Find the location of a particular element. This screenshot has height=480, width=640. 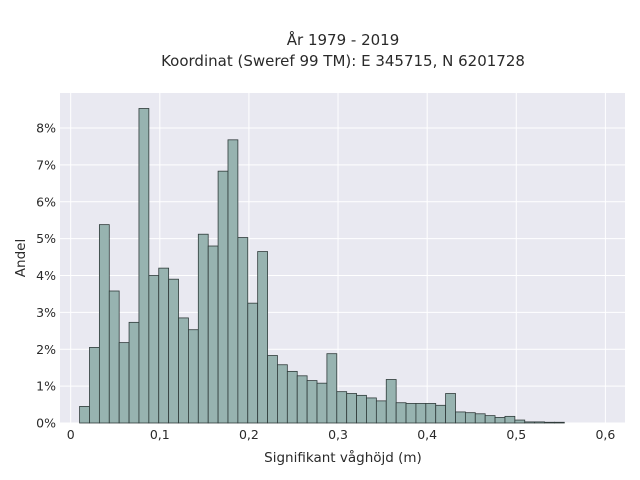

y-tick-label: 2% is located at coordinates (46, 349).